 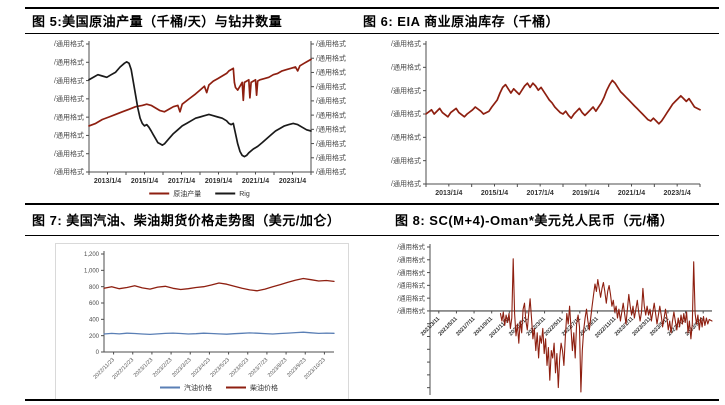 What do you see at coordinates (94, 304) in the screenshot?
I see `tick-label: 600` at bounding box center [94, 304].